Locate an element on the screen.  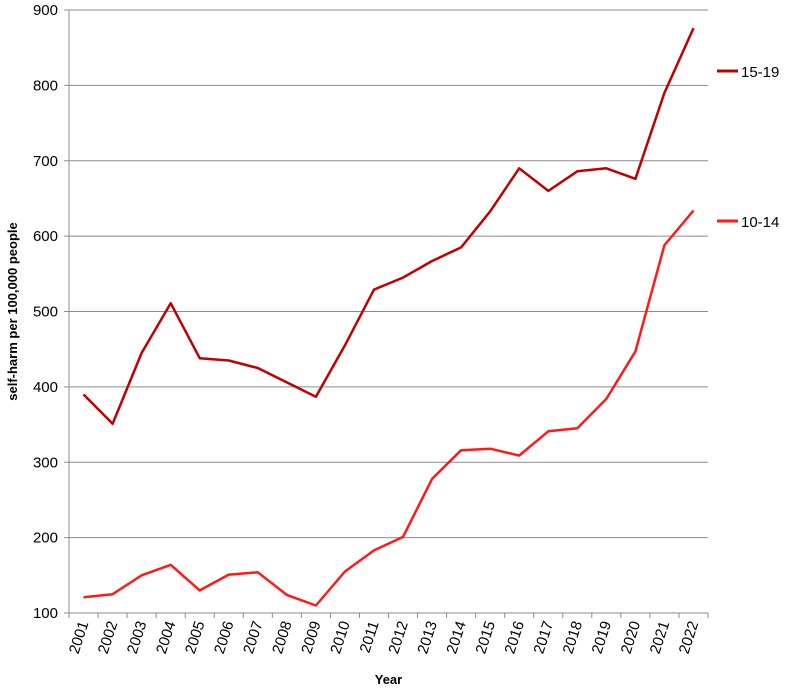
legend-label-15-19: 15-19 is located at coordinates (760, 72).